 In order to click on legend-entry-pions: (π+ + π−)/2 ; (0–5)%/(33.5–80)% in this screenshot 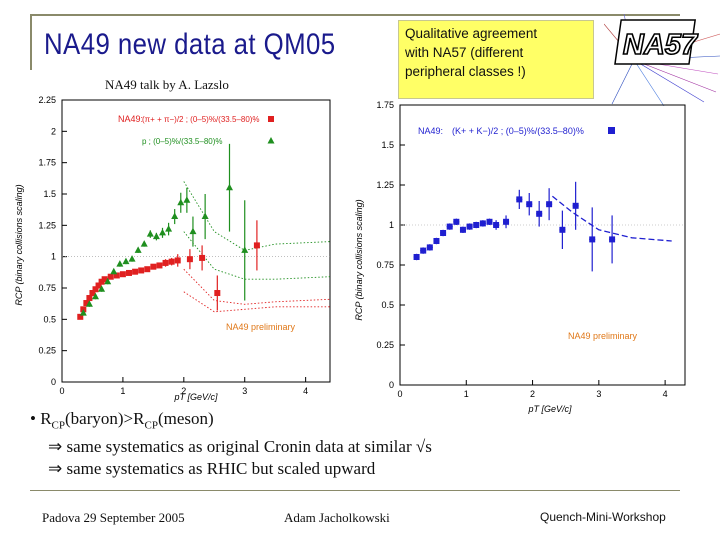, I will do `click(201, 119)`.